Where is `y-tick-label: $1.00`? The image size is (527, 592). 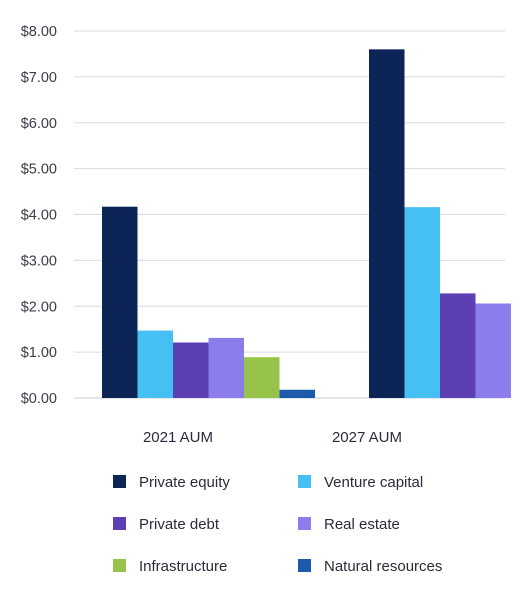 y-tick-label: $1.00 is located at coordinates (39, 353).